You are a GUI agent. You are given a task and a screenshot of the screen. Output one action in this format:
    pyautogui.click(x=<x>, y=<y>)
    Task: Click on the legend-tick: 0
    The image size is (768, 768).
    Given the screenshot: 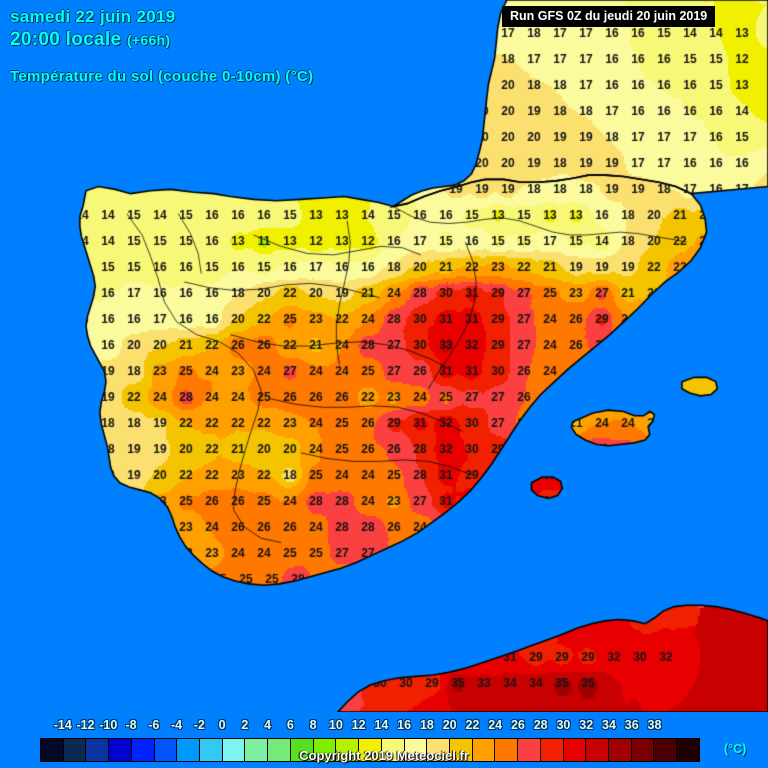 What is the action you would take?
    pyautogui.click(x=222, y=725)
    